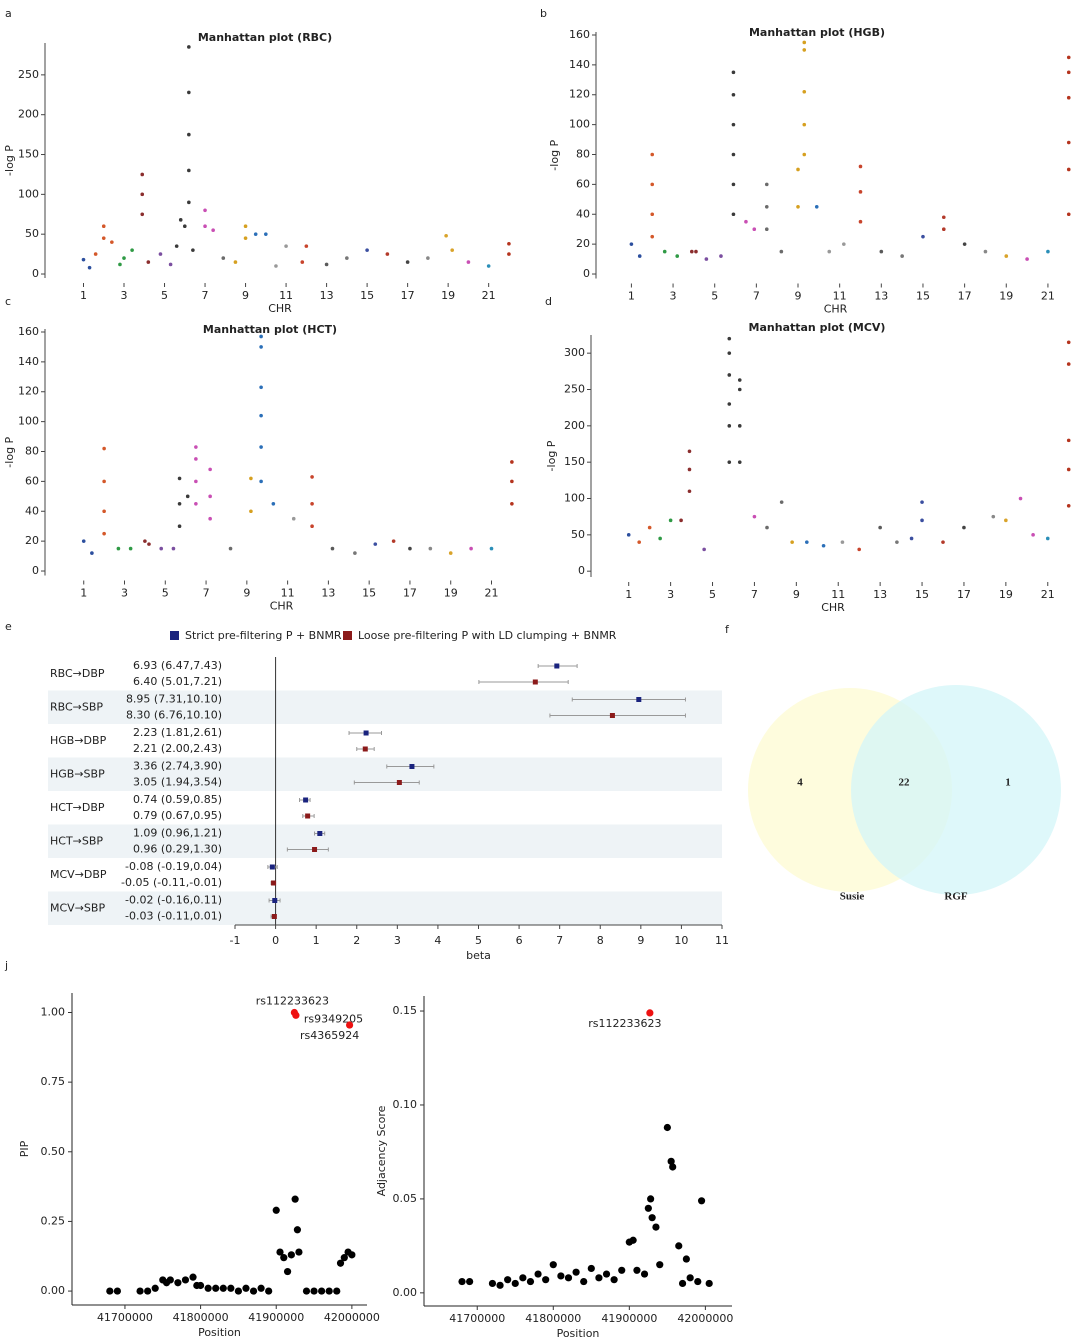 Image resolution: width=1080 pixels, height=1341 pixels. Describe the element at coordinates (280, 308) in the screenshot. I see `x-axis-label: CHR` at that location.